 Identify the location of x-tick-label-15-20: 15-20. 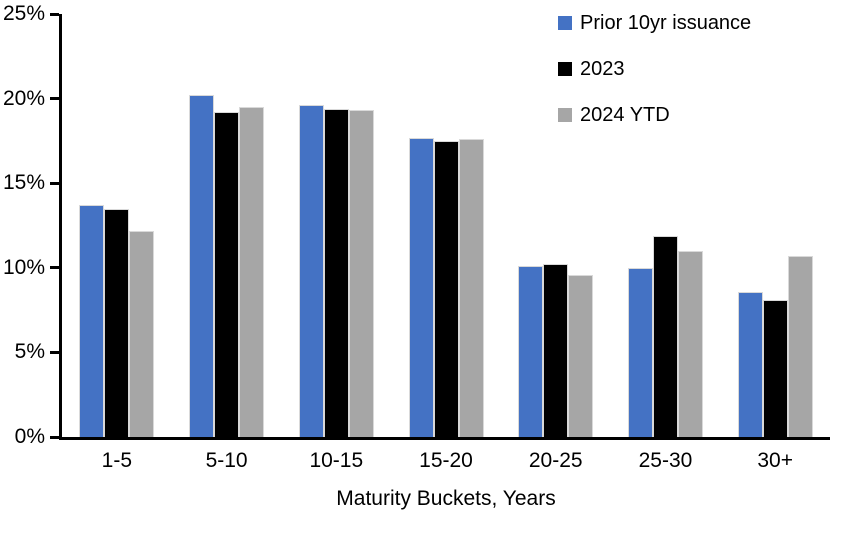
(446, 460).